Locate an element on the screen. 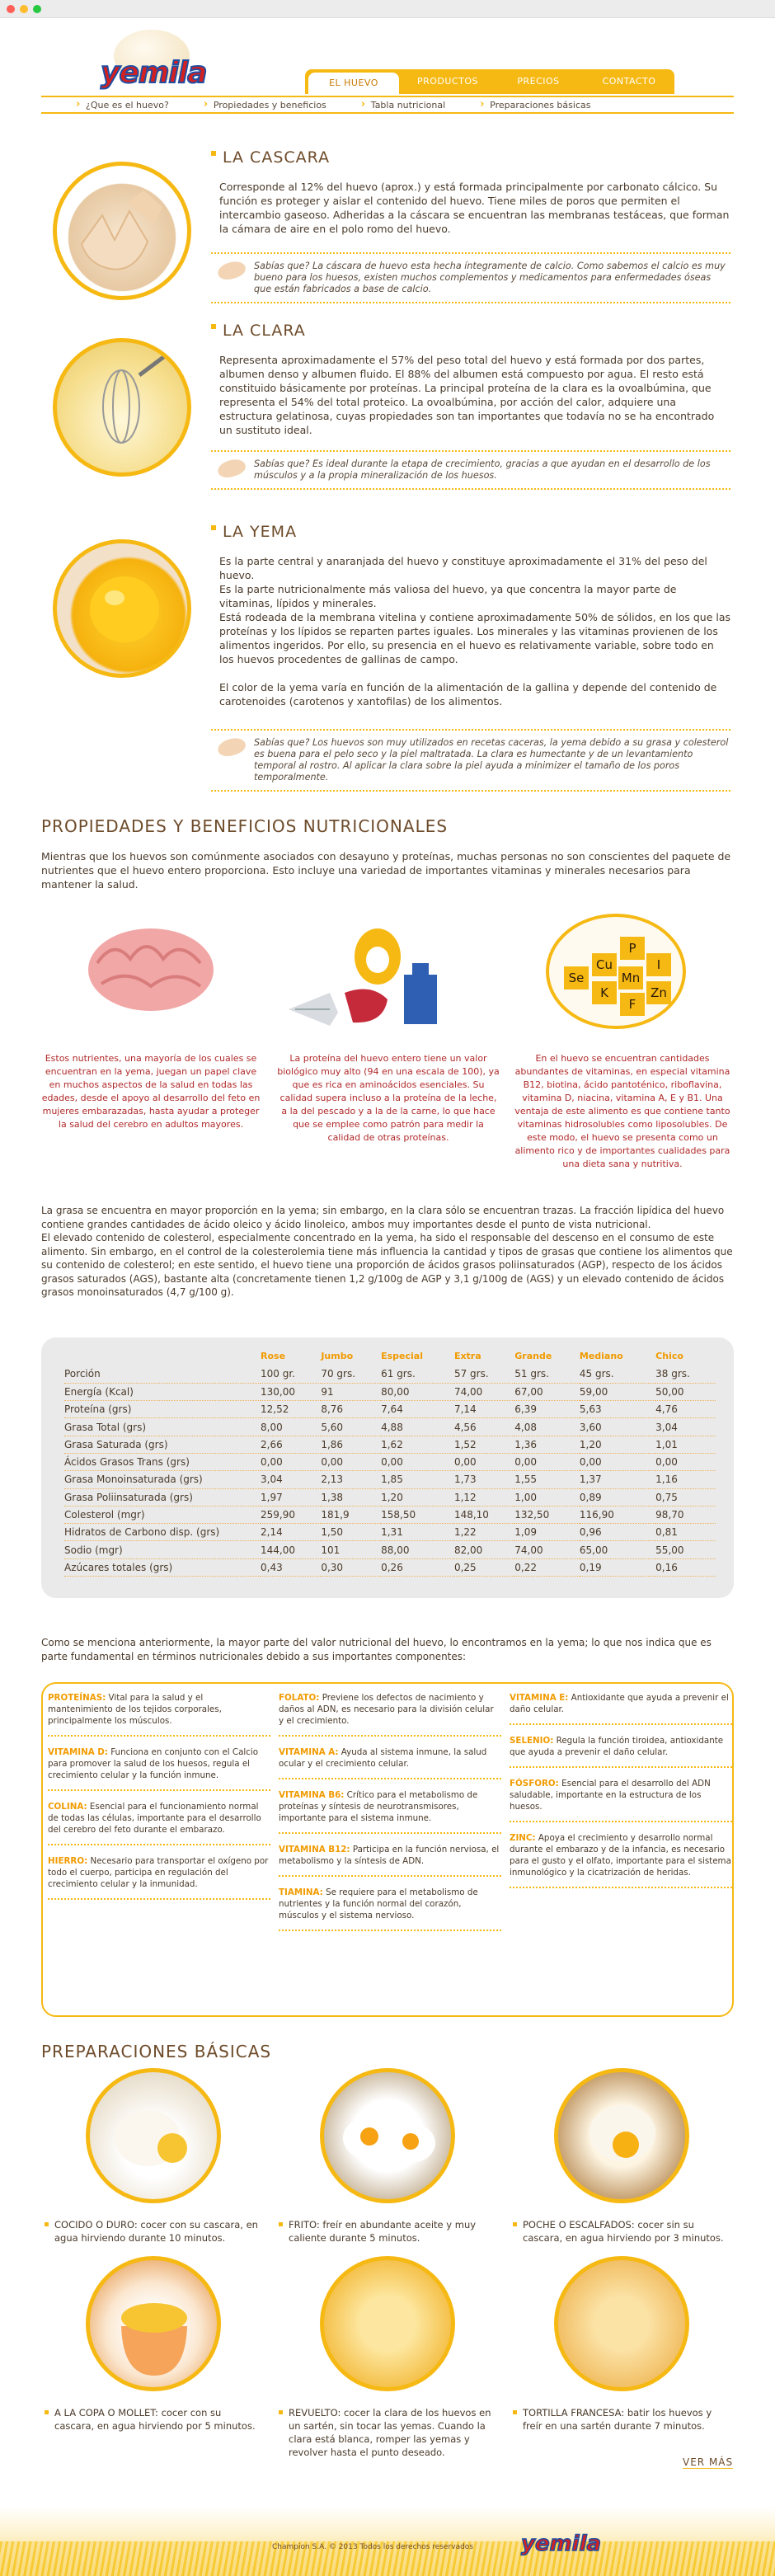  table-cell: 1,01 is located at coordinates (685, 1445).